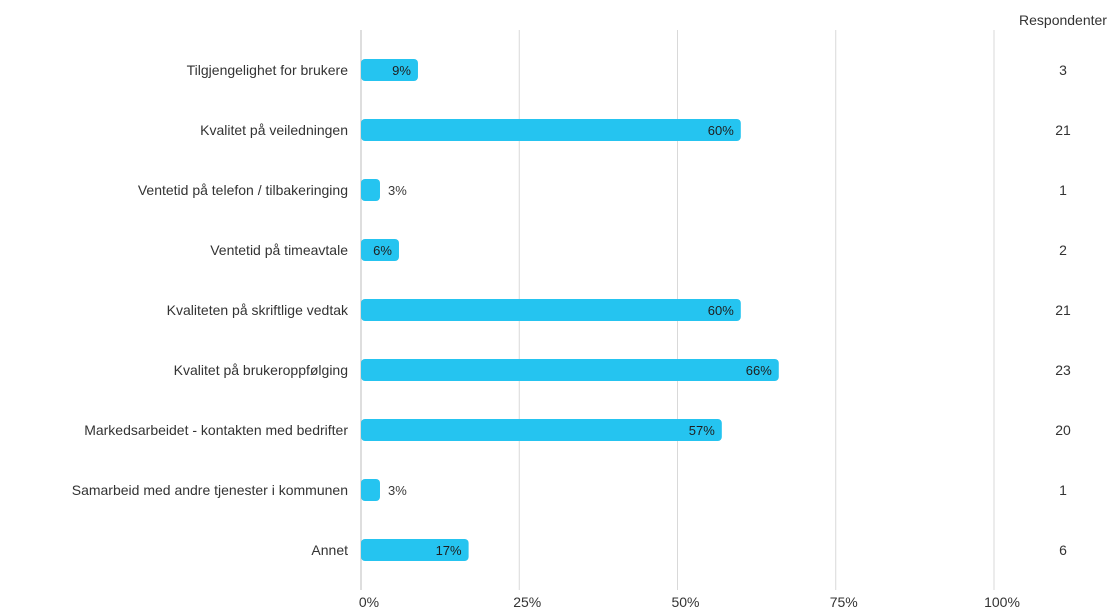  What do you see at coordinates (261, 370) in the screenshot?
I see `category-label: Kvalitet på brukeroppfølging` at bounding box center [261, 370].